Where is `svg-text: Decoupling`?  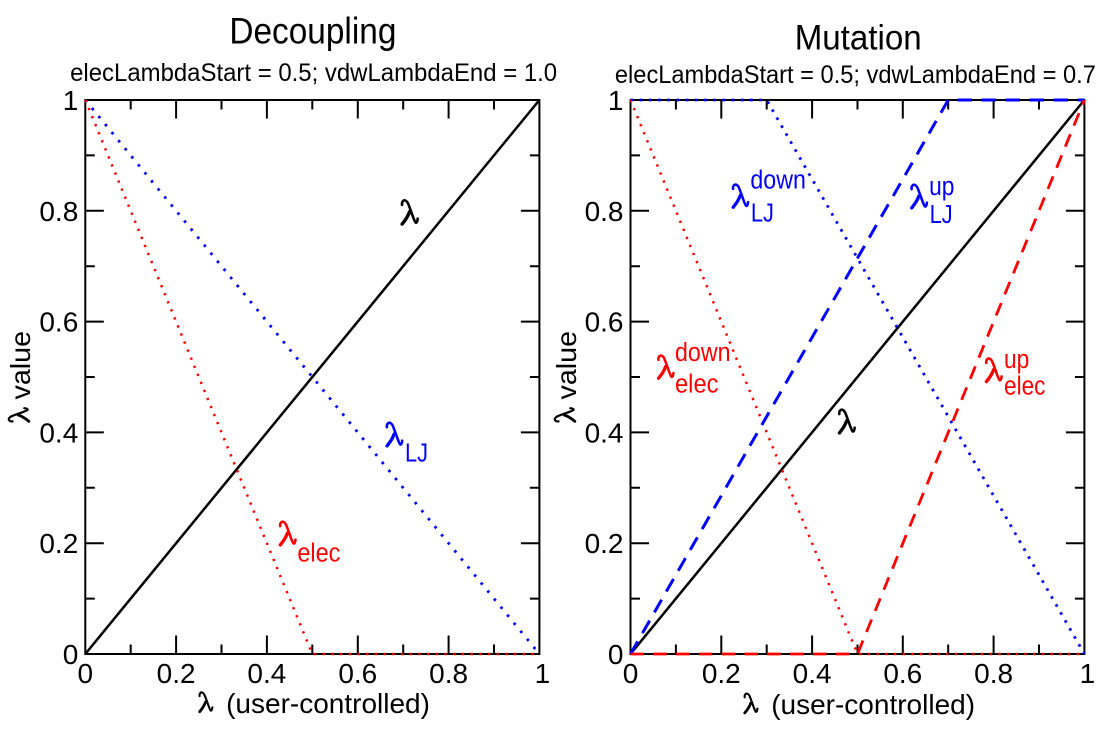 svg-text: Decoupling is located at coordinates (312, 30).